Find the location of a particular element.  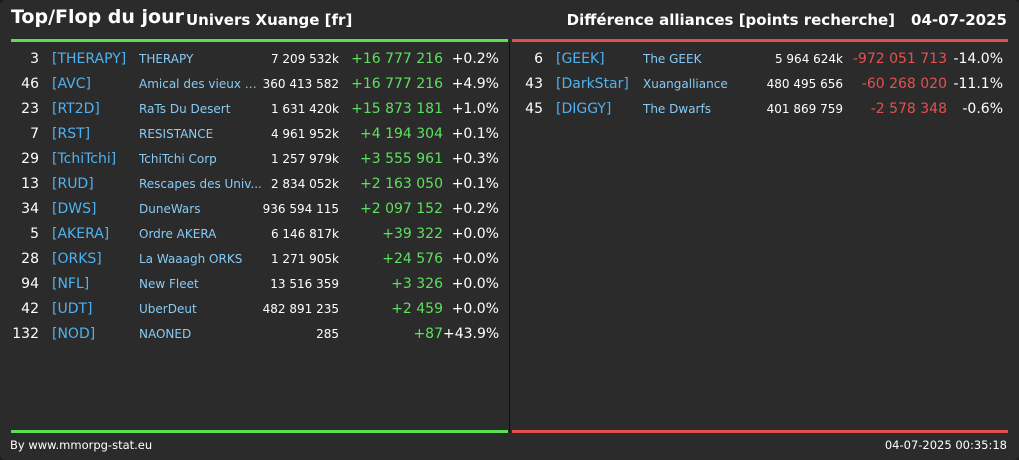

alliance-tag-link: [TchiTchi] is located at coordinates (84, 159).